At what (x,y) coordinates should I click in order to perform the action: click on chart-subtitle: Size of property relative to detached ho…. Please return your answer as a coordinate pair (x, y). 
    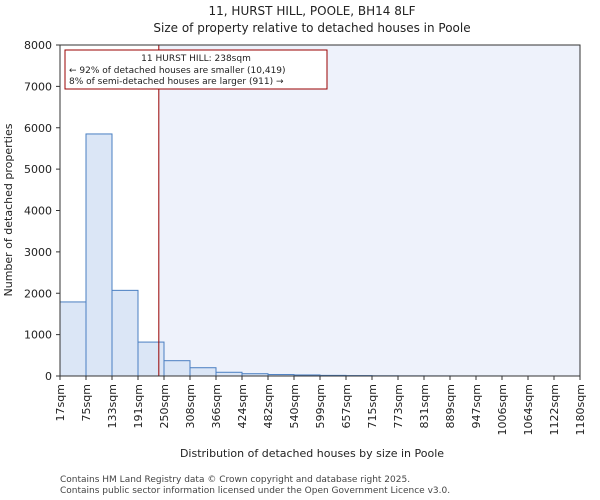
    Looking at the image, I should click on (311, 28).